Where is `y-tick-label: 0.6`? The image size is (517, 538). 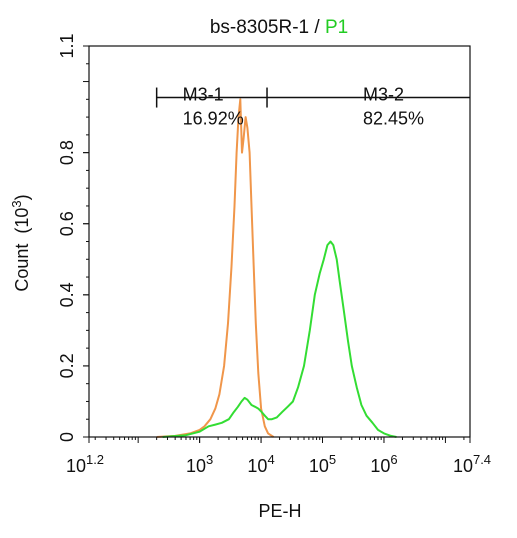
y-tick-label: 0.6 is located at coordinates (67, 223).